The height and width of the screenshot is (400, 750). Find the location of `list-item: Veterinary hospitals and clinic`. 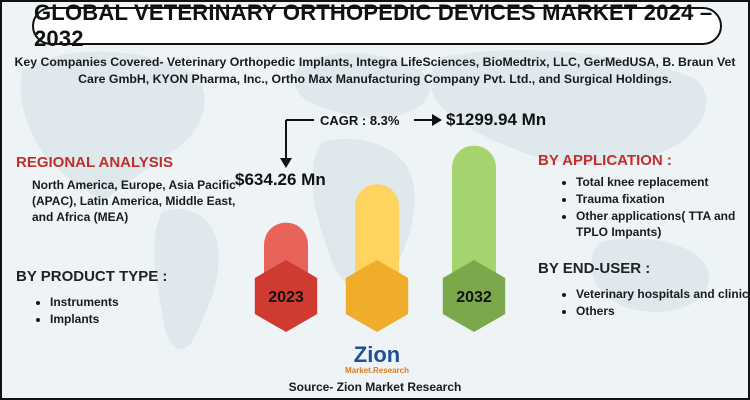

list-item: Veterinary hospitals and clinic is located at coordinates (662, 294).